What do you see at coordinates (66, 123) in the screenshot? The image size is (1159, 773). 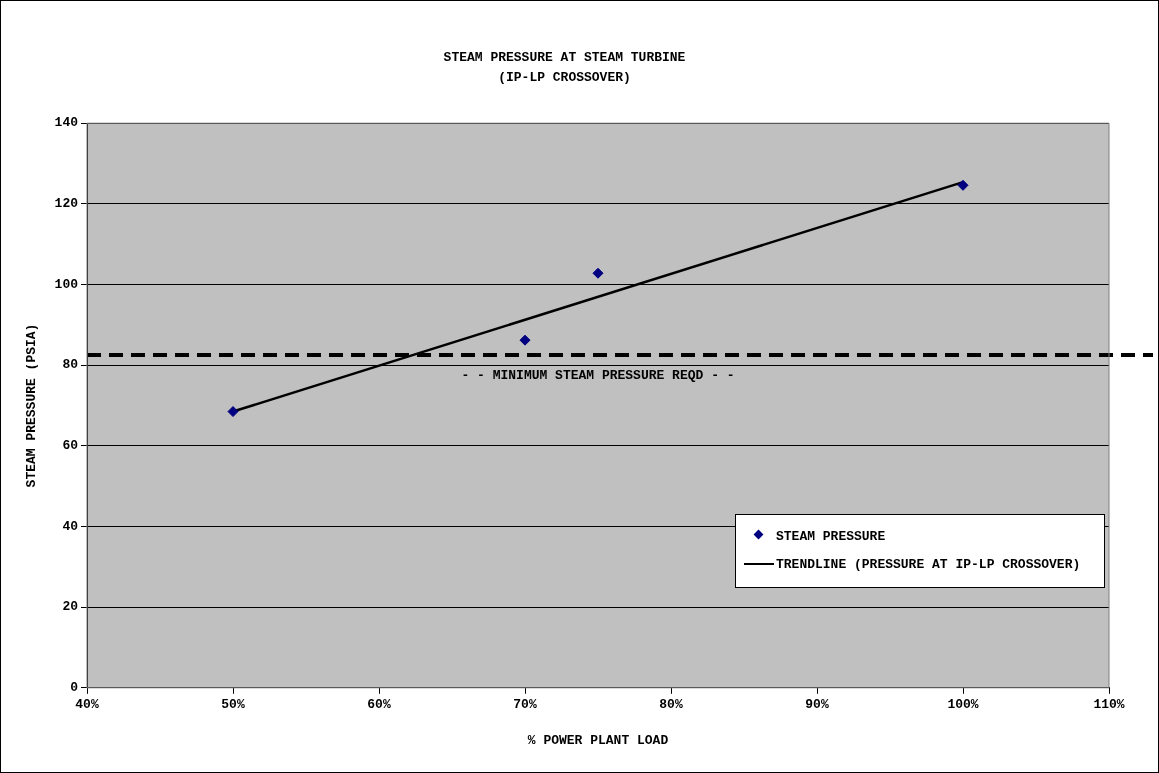 I see `y-tick-label: 140` at bounding box center [66, 123].